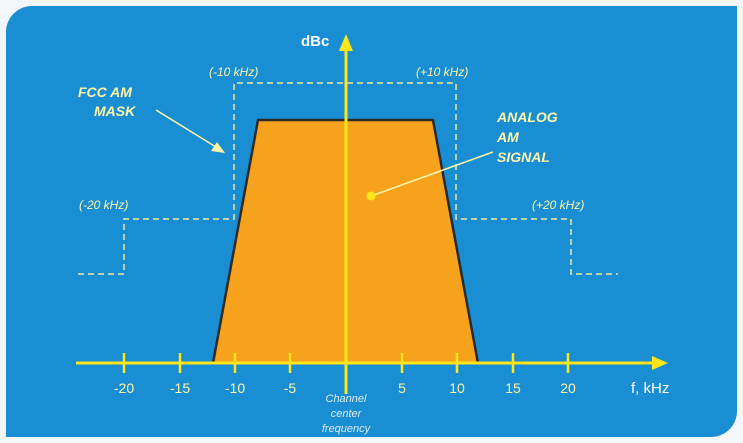 This screenshot has width=743, height=443. I want to click on x-axis-arrow-icon, so click(660, 363).